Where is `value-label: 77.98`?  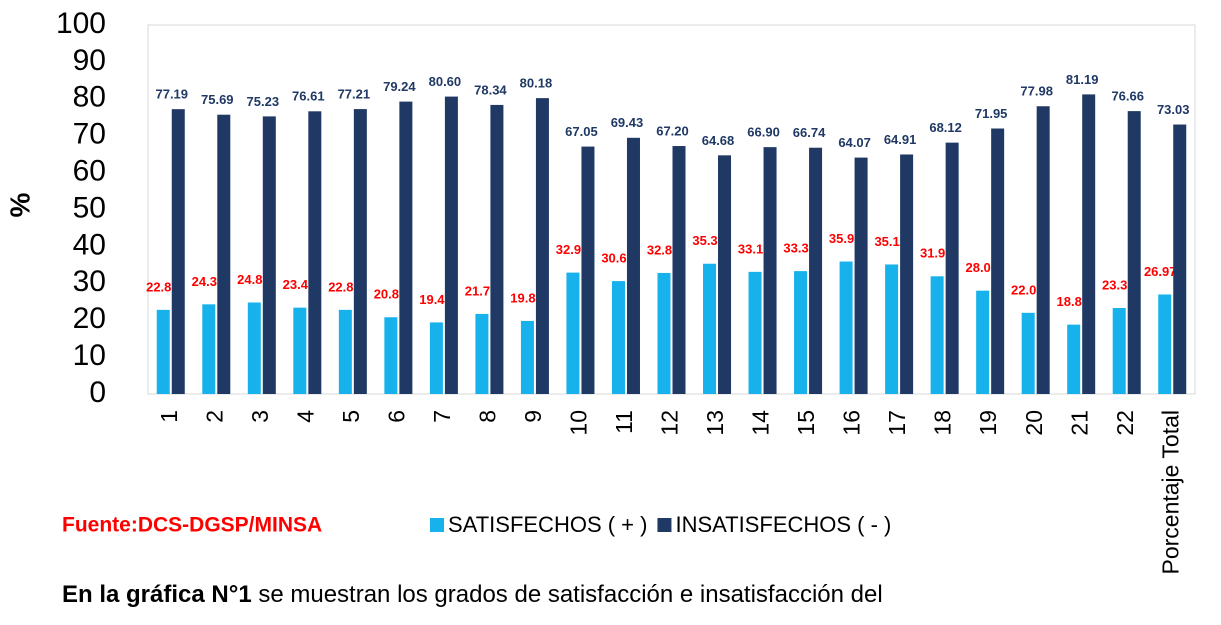 value-label: 77.98 is located at coordinates (1036, 91).